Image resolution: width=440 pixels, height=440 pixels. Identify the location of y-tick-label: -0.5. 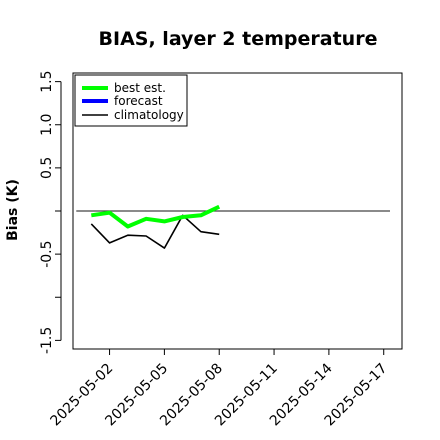
(47, 253).